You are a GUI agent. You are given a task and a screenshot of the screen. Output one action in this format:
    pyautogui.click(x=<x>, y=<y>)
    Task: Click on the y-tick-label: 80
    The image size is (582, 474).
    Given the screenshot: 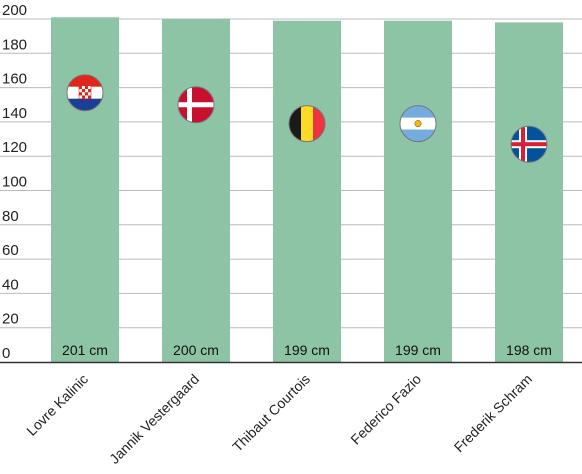 What is the action you would take?
    pyautogui.click(x=10, y=216)
    